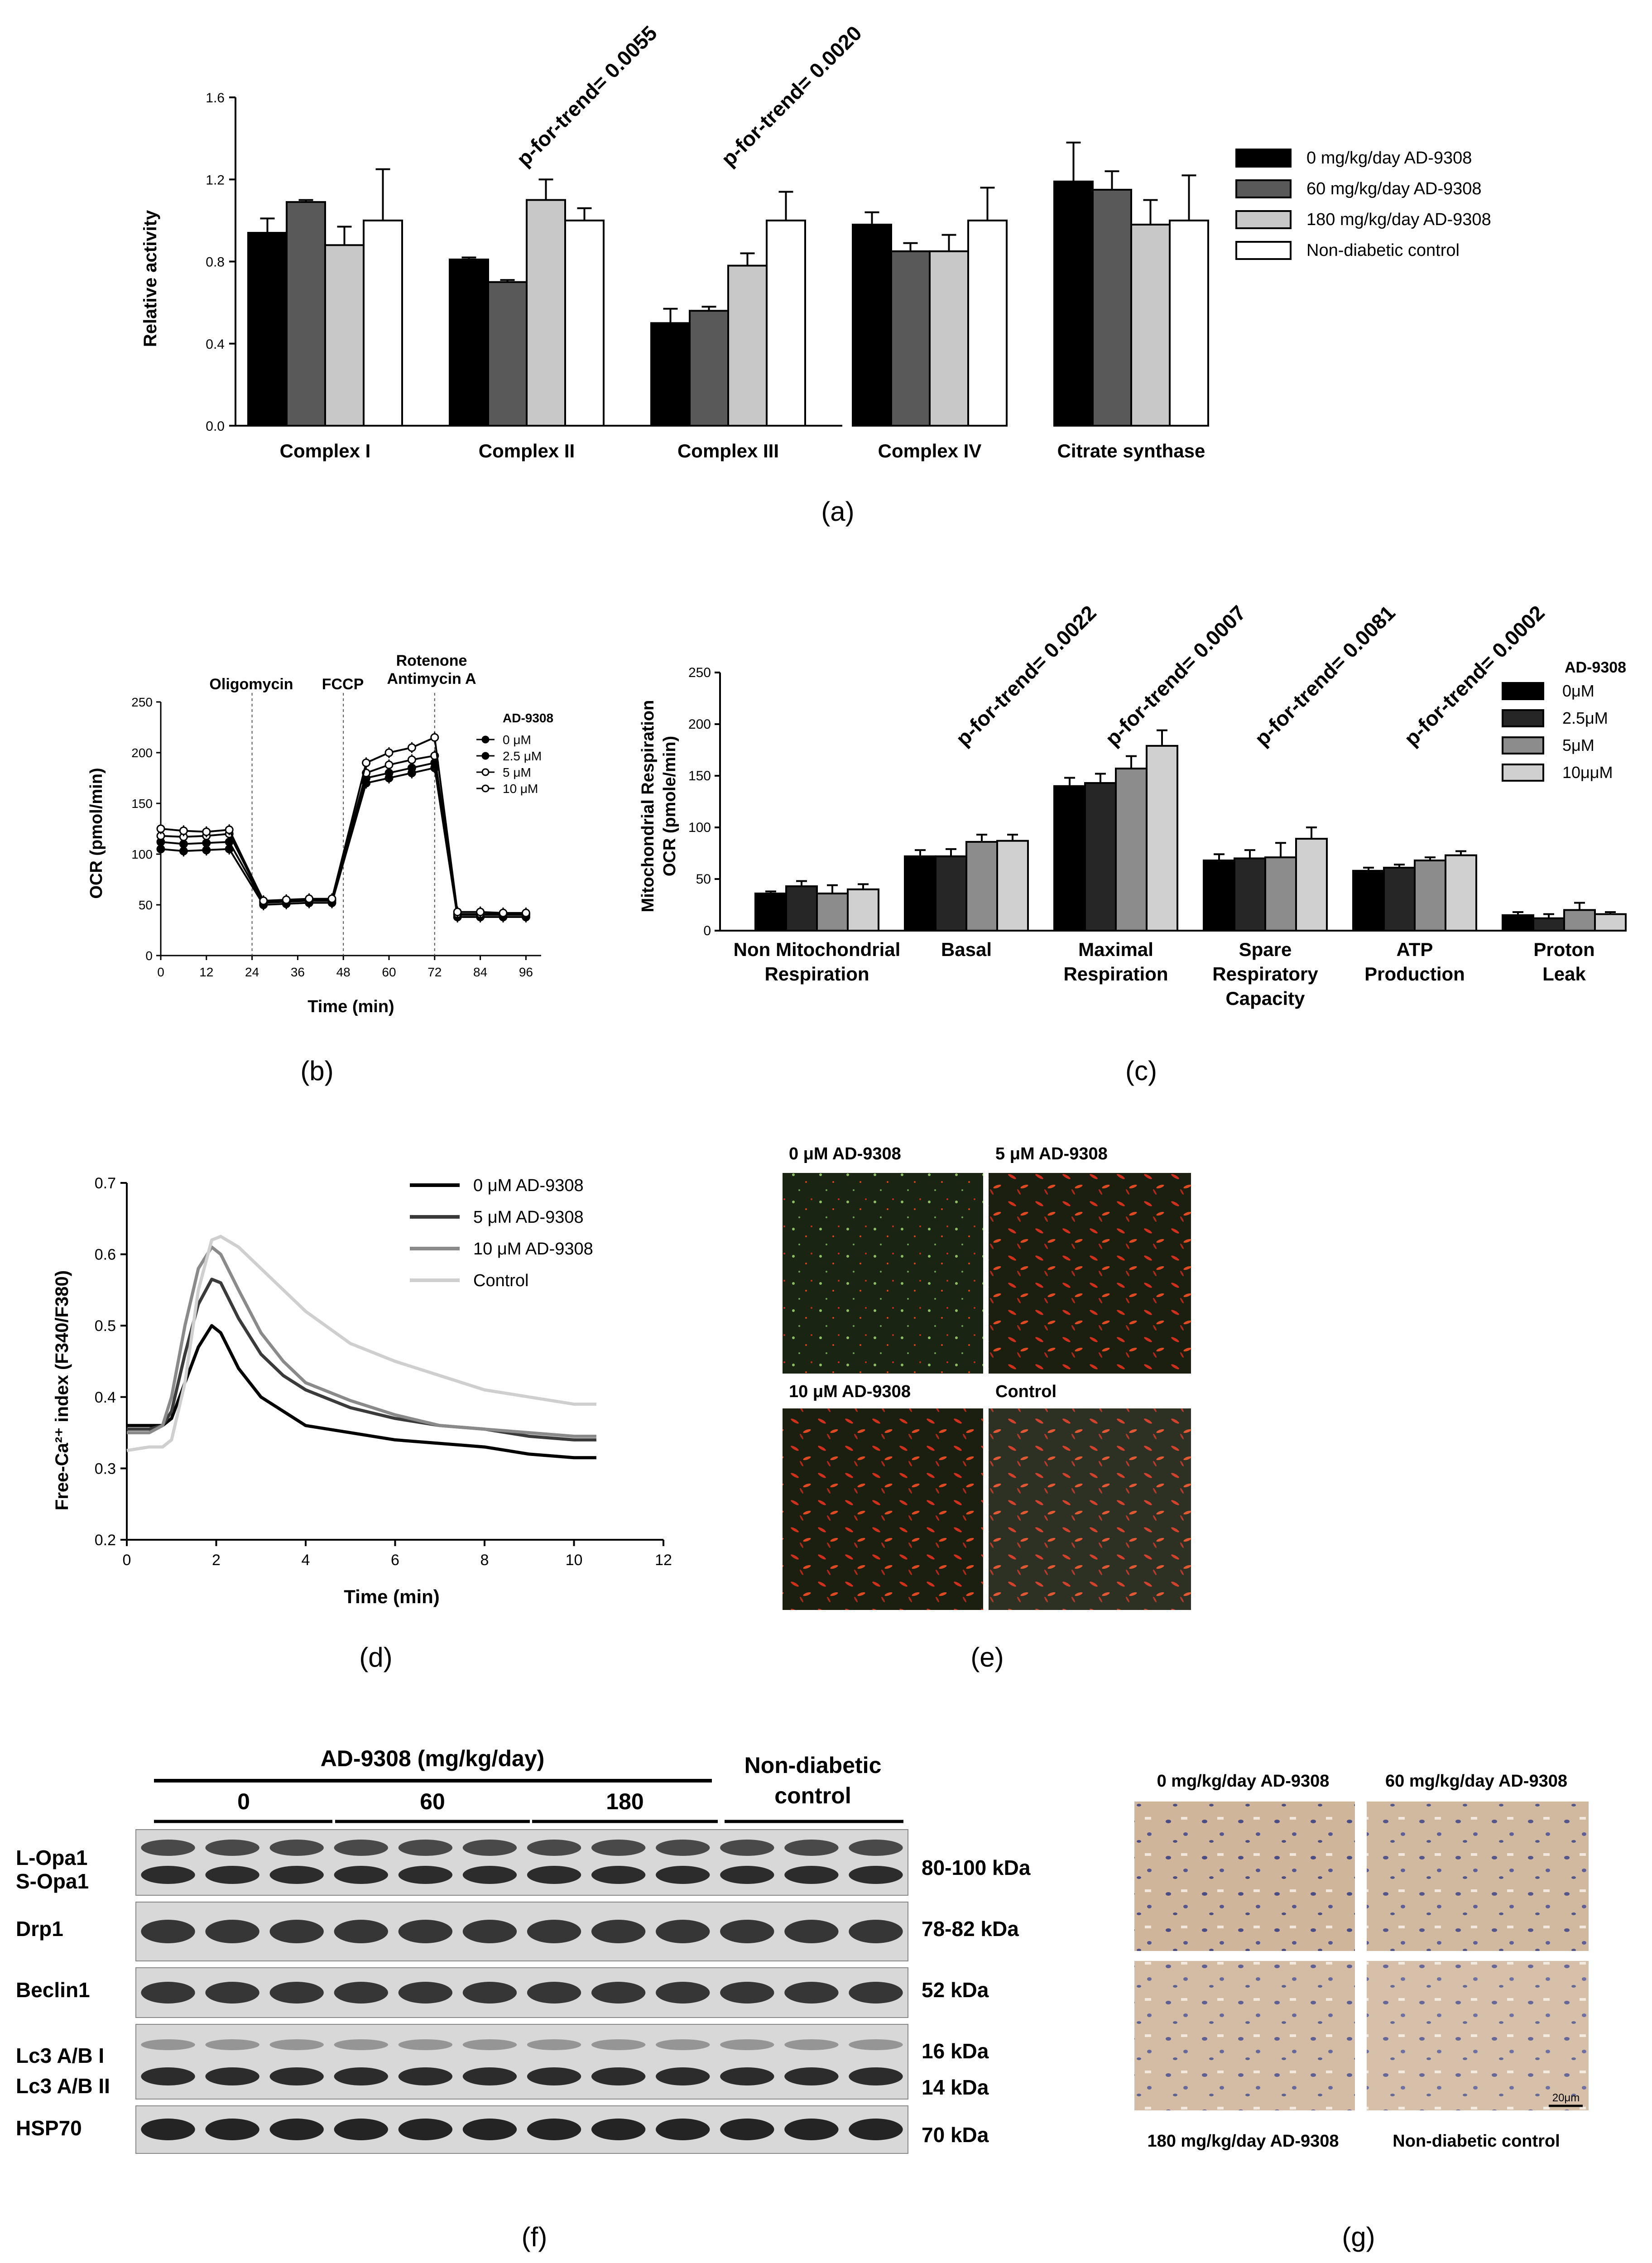 The image size is (1652, 2263). What do you see at coordinates (150, 278) in the screenshot?
I see `panel-a-ylabel: Relative activity` at bounding box center [150, 278].